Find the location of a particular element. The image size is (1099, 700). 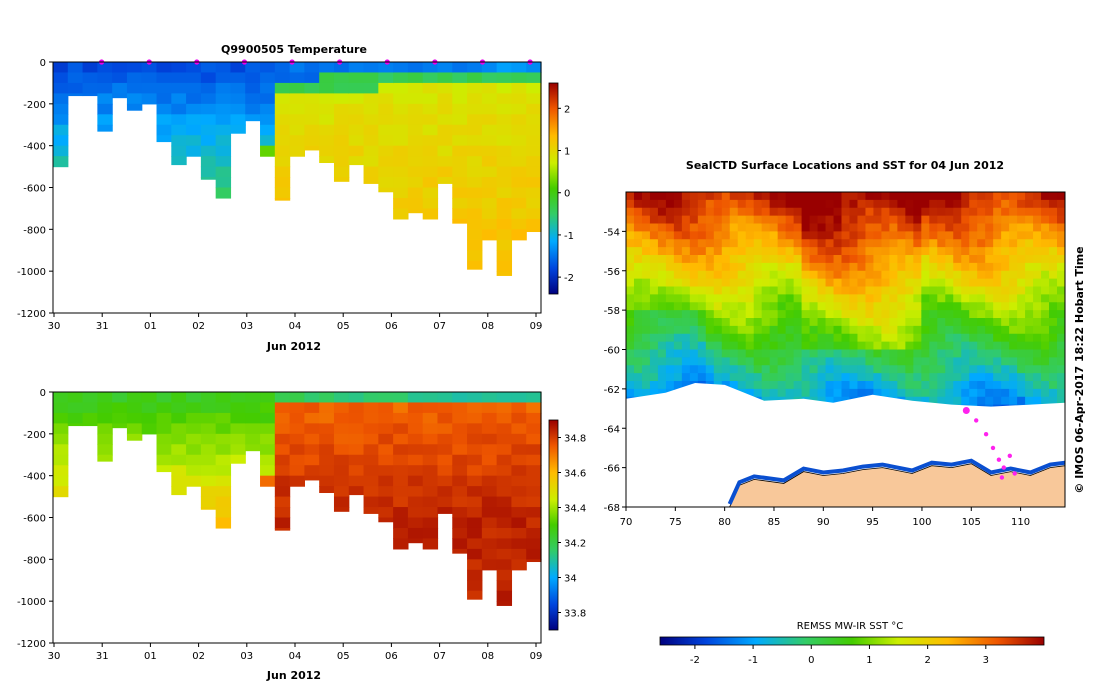

x-tick-label: 04 is located at coordinates (295, 326).